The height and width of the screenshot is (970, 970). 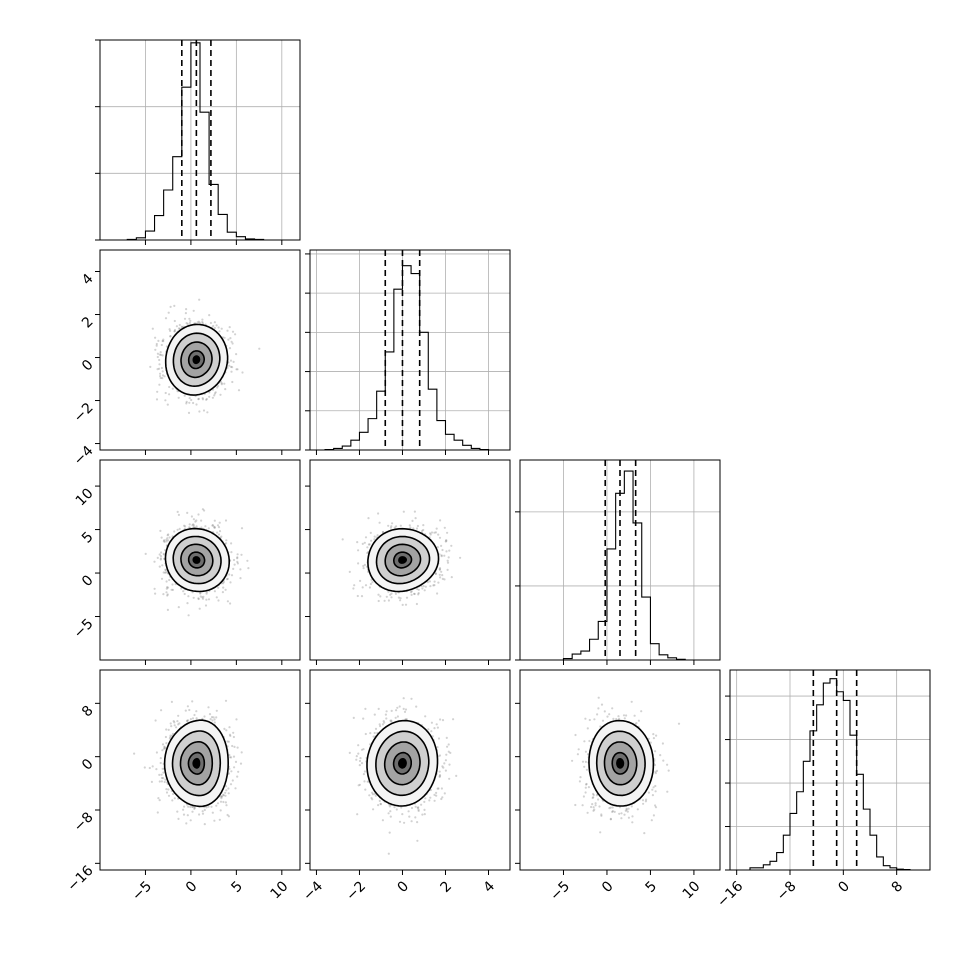 What do you see at coordinates (197, 562) in the screenshot?
I see `scatter-p3-p1-plot-area` at bounding box center [197, 562].